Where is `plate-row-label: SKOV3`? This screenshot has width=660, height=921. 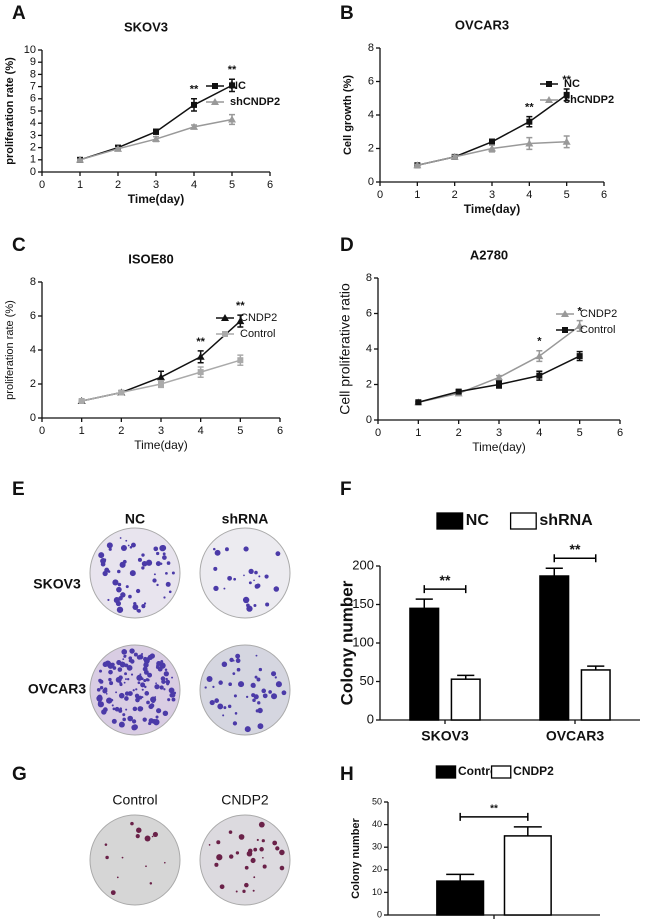 plate-row-label: SKOV3 is located at coordinates (57, 584).